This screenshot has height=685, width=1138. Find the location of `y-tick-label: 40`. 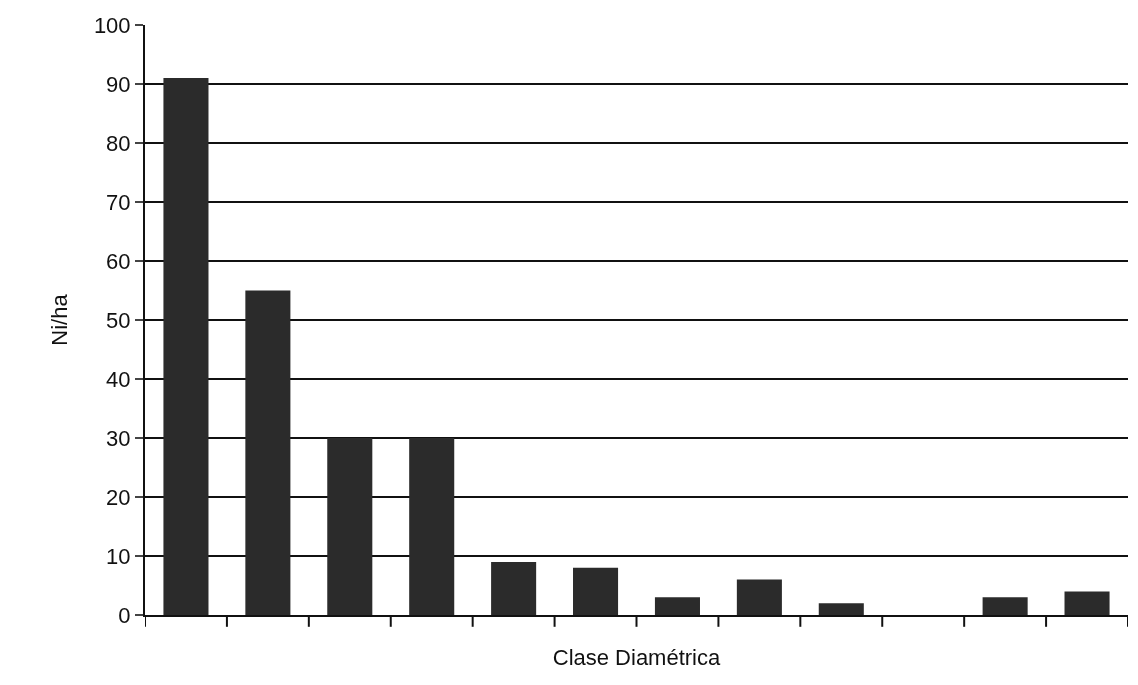

y-tick-label: 40 is located at coordinates (118, 379).